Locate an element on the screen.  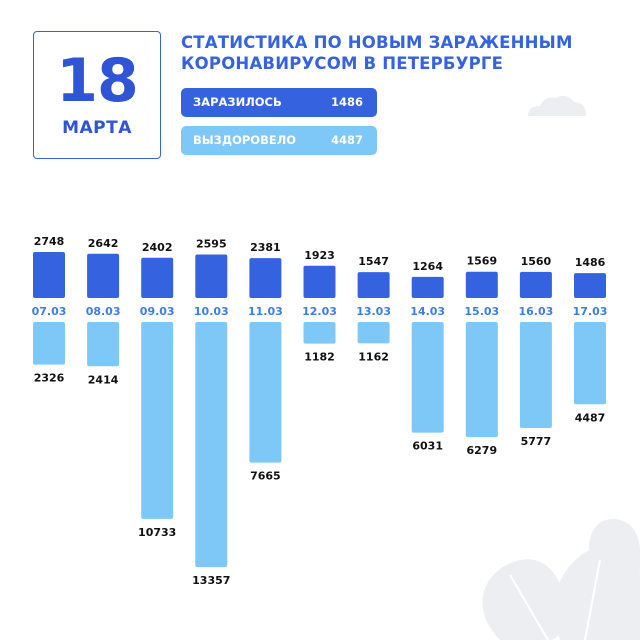
recovered-value-label: 6279 is located at coordinates (481, 450).